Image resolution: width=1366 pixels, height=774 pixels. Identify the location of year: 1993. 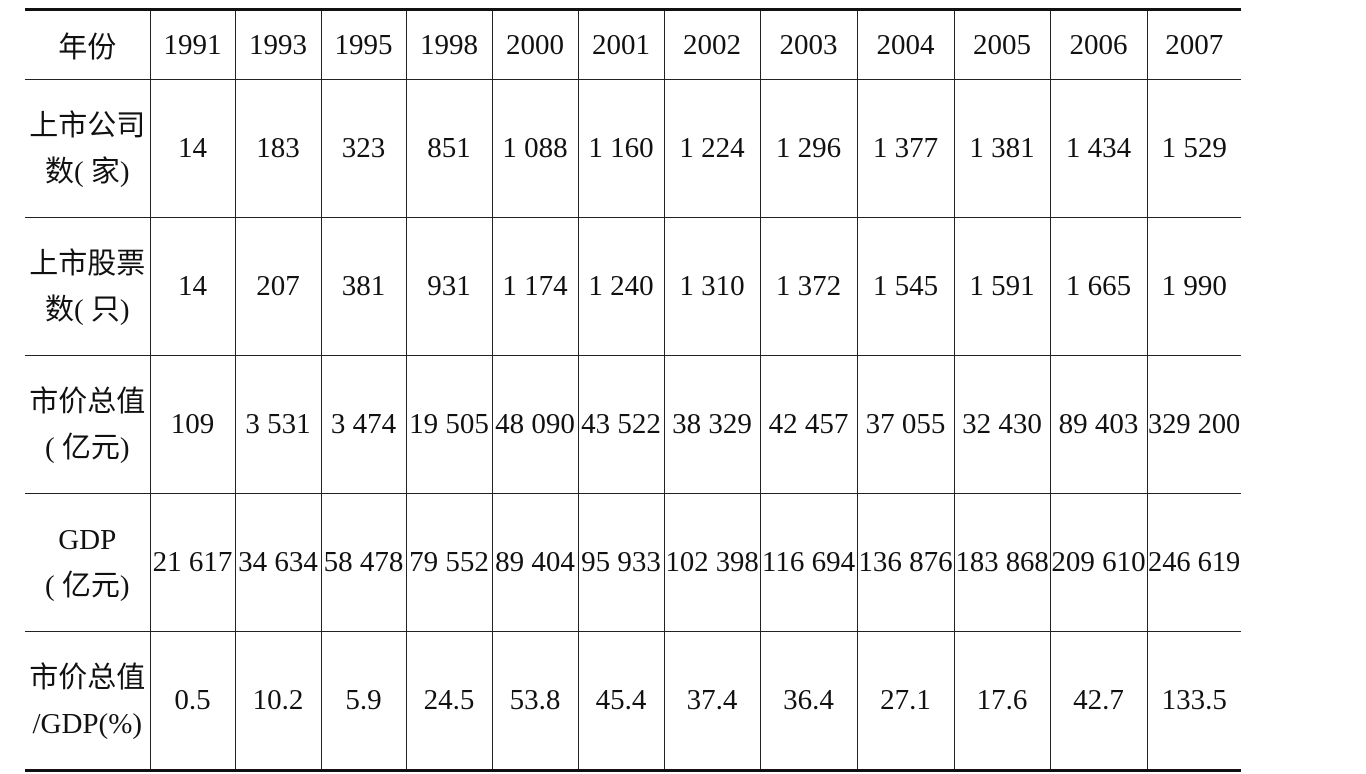
(278, 44).